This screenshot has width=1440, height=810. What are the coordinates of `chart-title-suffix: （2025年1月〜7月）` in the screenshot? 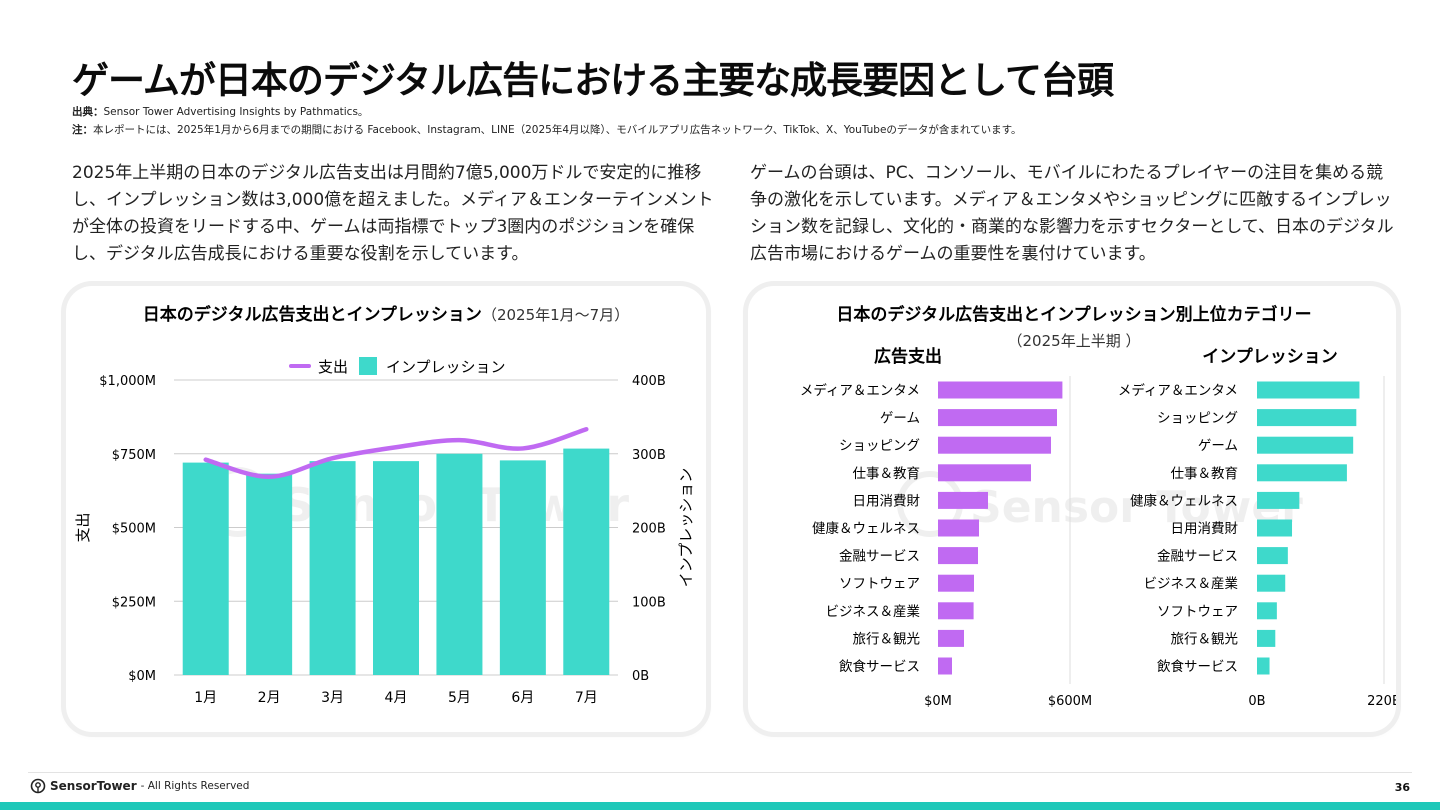 It's located at (555, 315).